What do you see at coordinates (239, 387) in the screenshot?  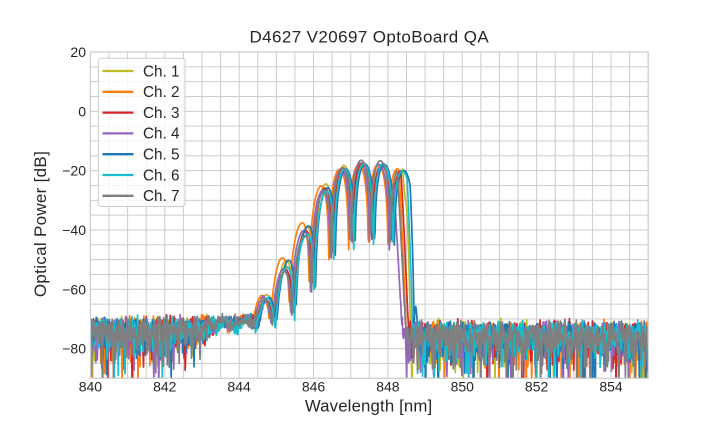 I see `svg-text: 844` at bounding box center [239, 387].